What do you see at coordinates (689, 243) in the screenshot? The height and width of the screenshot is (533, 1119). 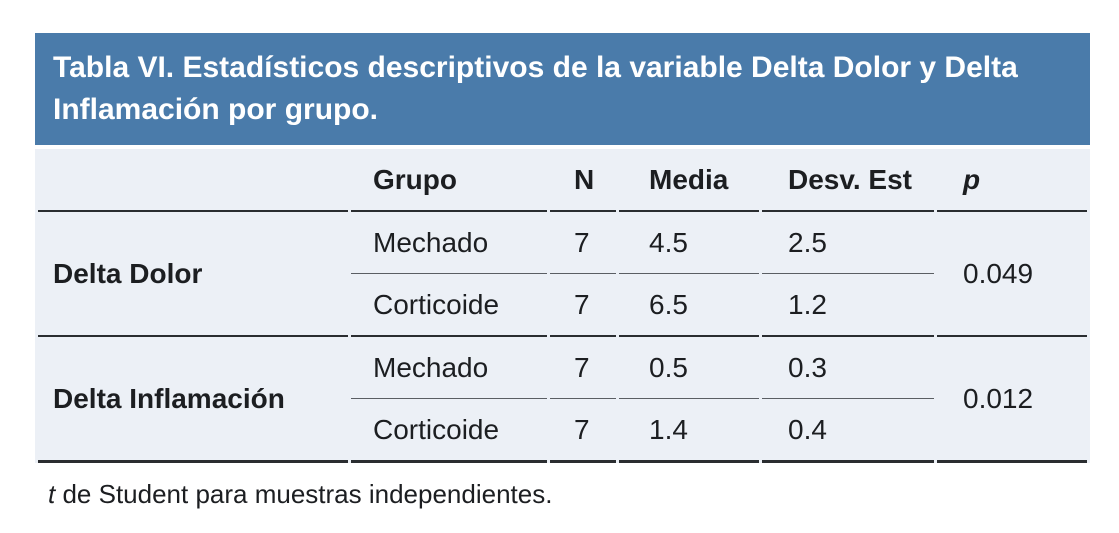 I see `cell-media: 4.5` at bounding box center [689, 243].